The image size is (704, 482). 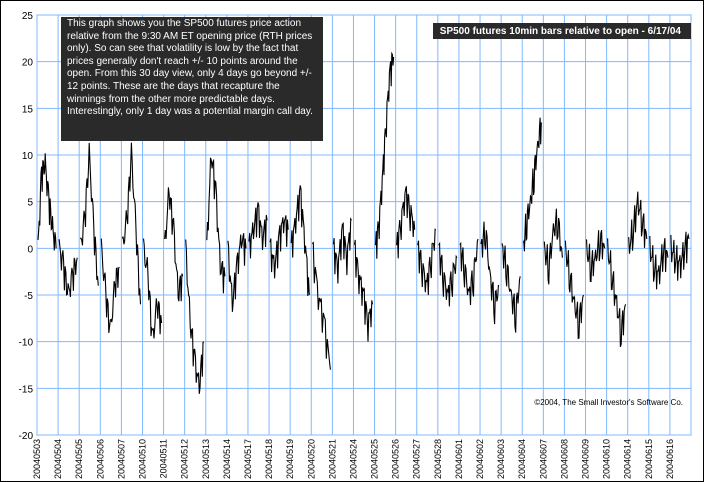 What do you see at coordinates (248, 459) in the screenshot?
I see `x-tick-label: 20040517` at bounding box center [248, 459].